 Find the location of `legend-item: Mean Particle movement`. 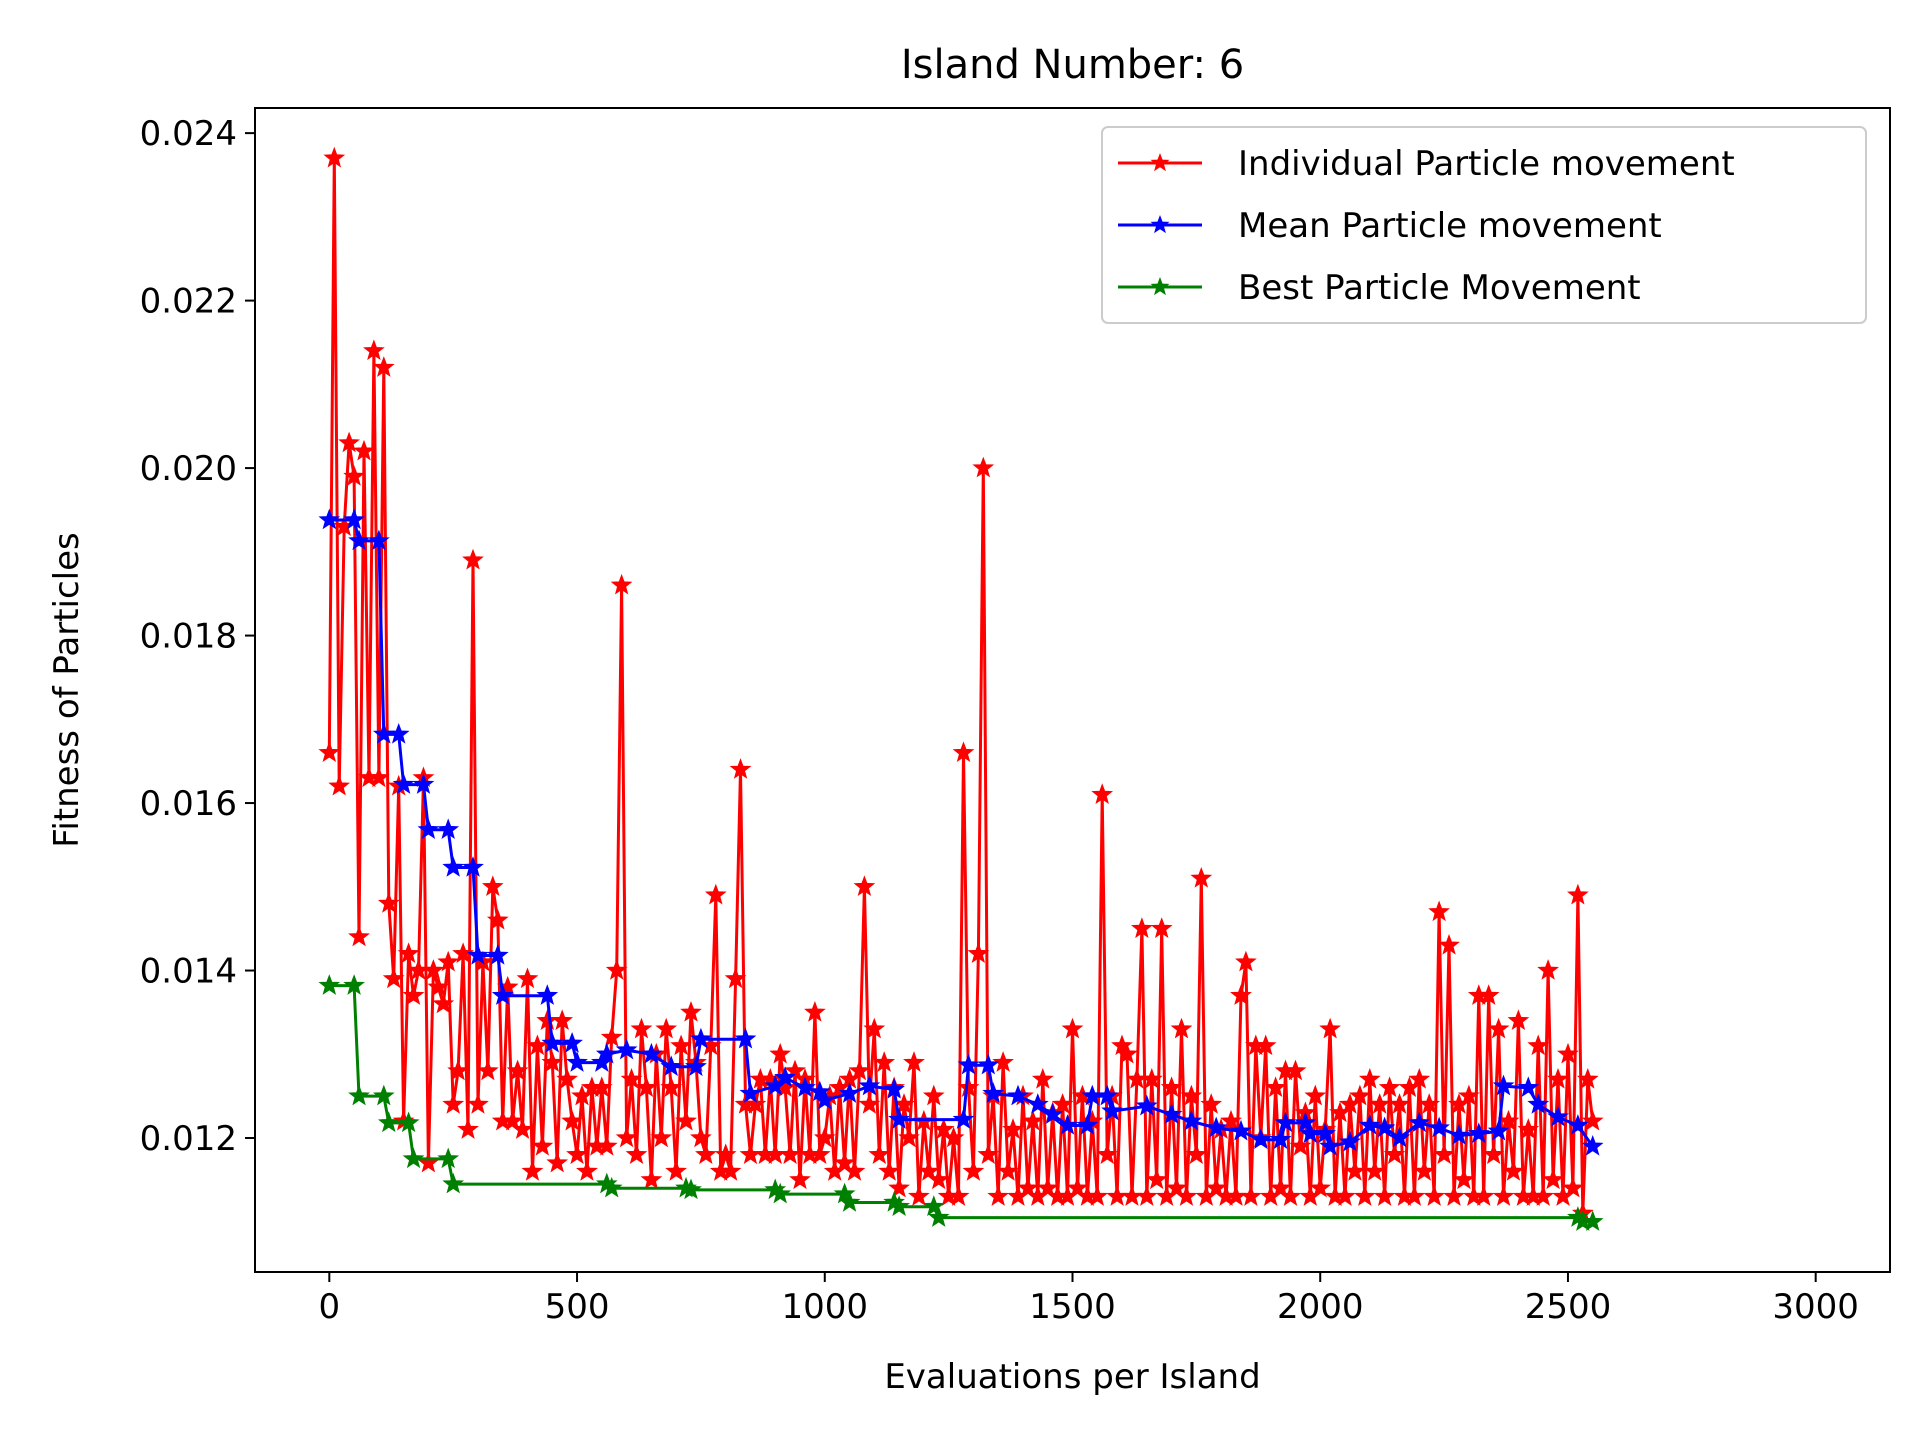

legend-item: Mean Particle movement is located at coordinates (1390, 226).